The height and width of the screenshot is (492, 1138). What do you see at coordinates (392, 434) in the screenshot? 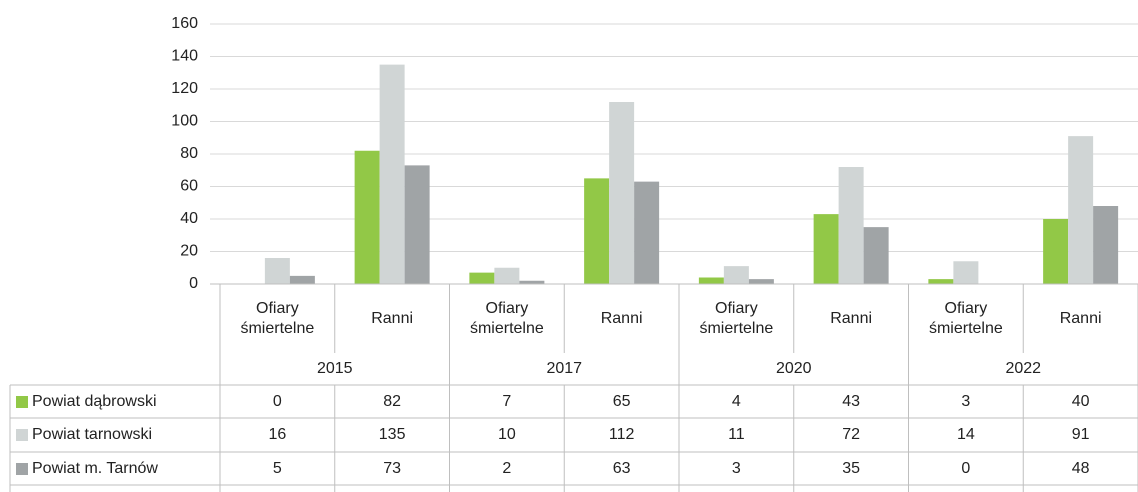
I see `table-cell: 135` at bounding box center [392, 434].